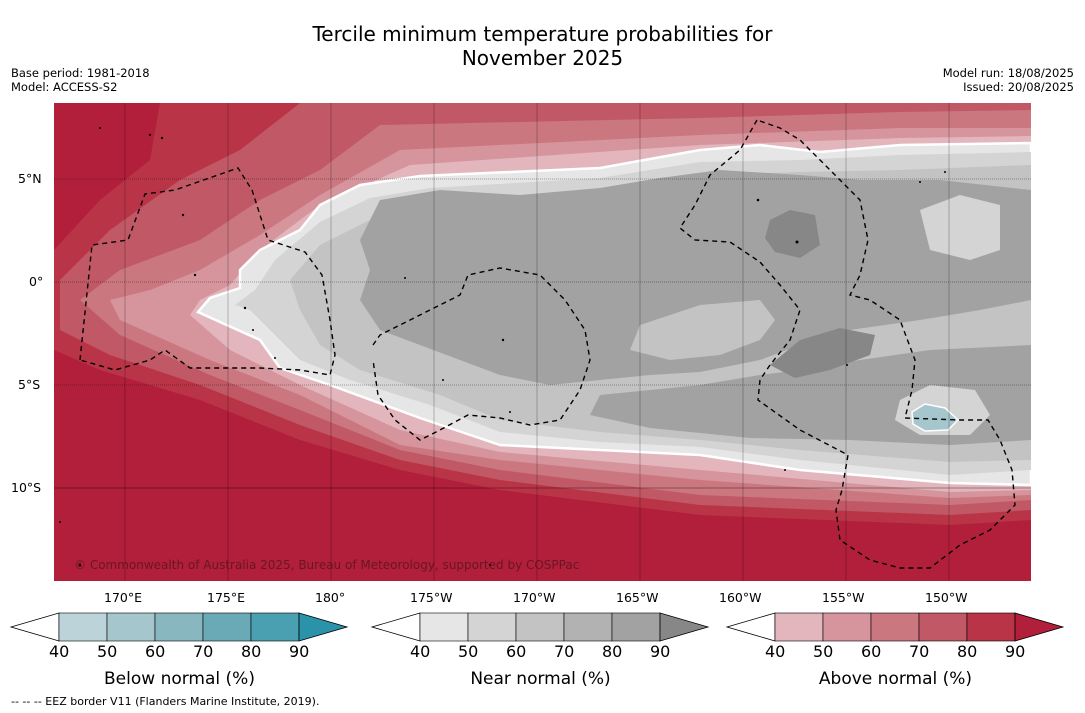 The width and height of the screenshot is (1085, 713). What do you see at coordinates (895, 679) in the screenshot?
I see `colorbar-label-above: Above normal (%)` at bounding box center [895, 679].